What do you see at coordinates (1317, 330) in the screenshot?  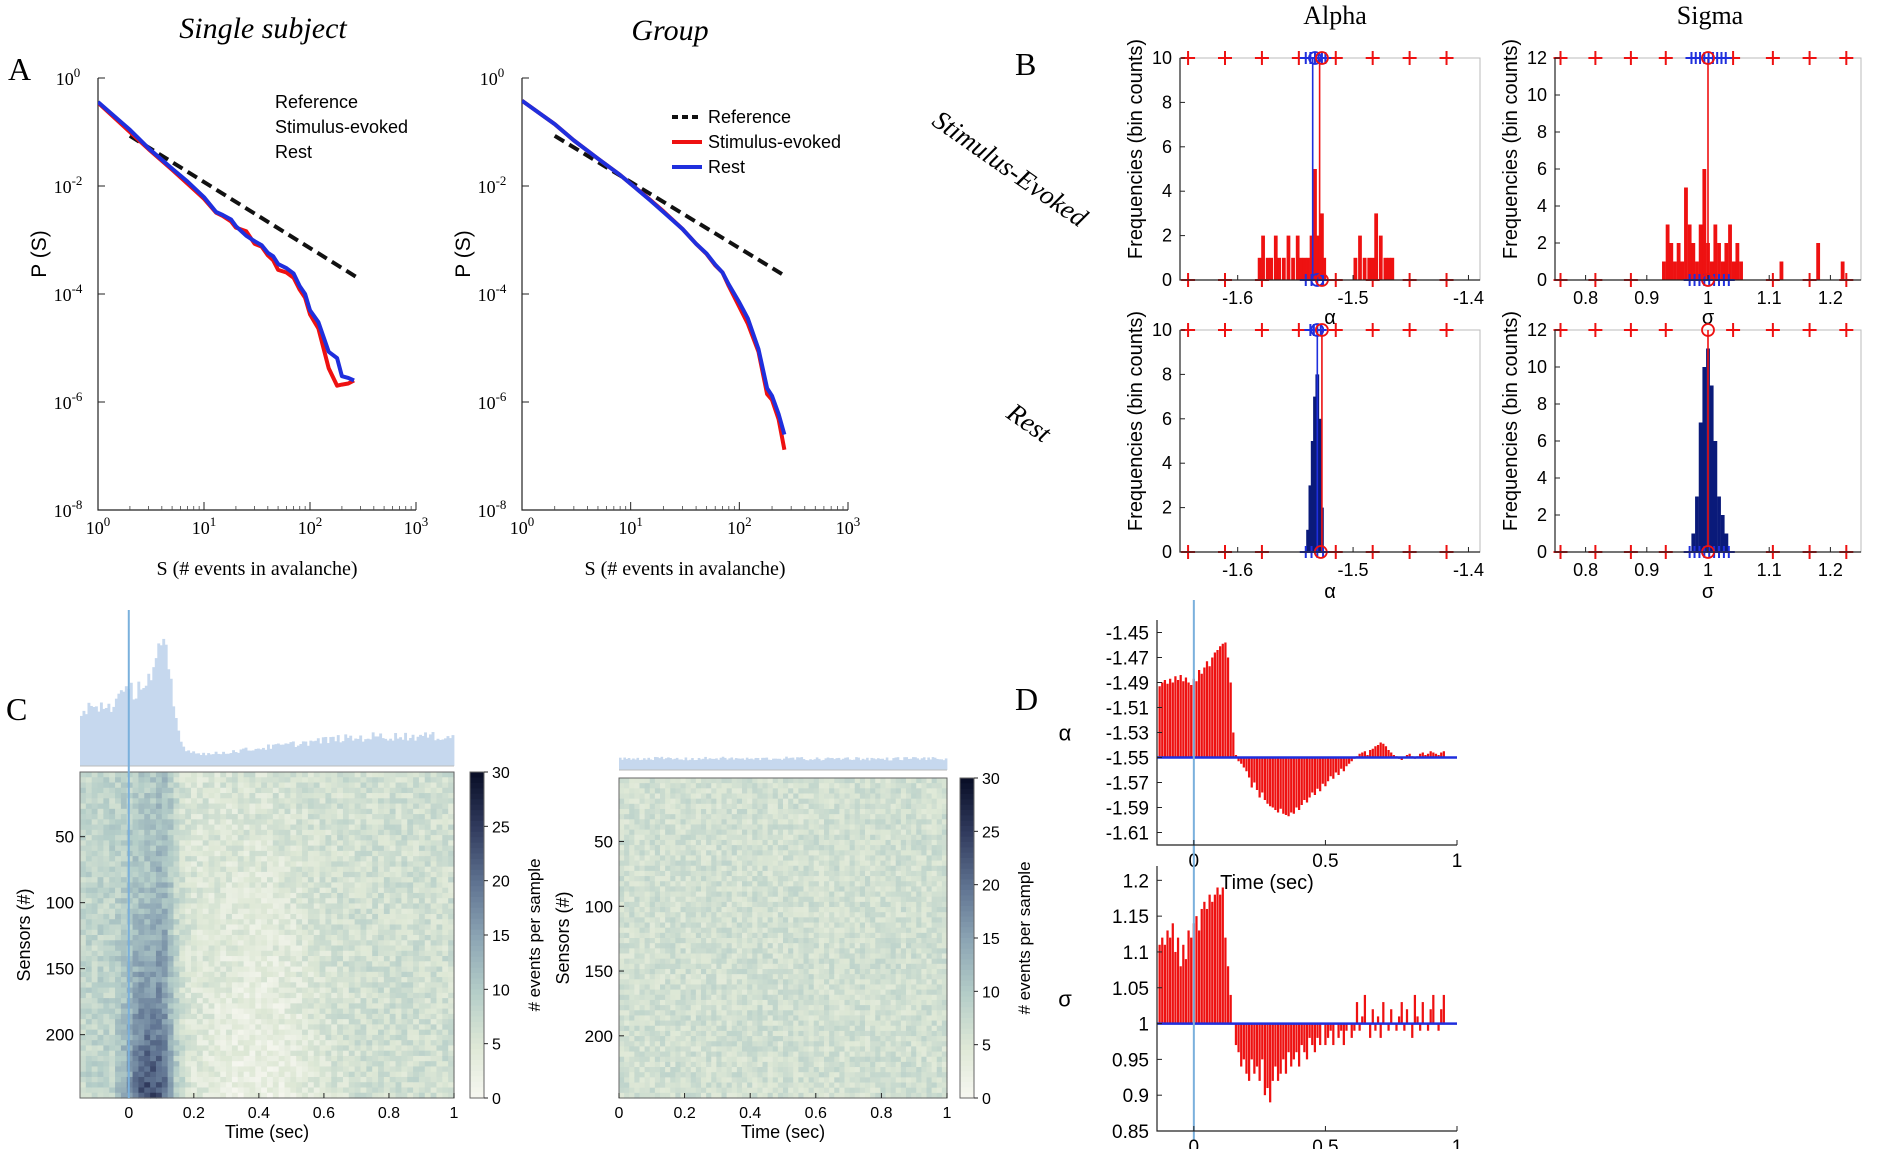 I see `circle-marker` at bounding box center [1317, 330].